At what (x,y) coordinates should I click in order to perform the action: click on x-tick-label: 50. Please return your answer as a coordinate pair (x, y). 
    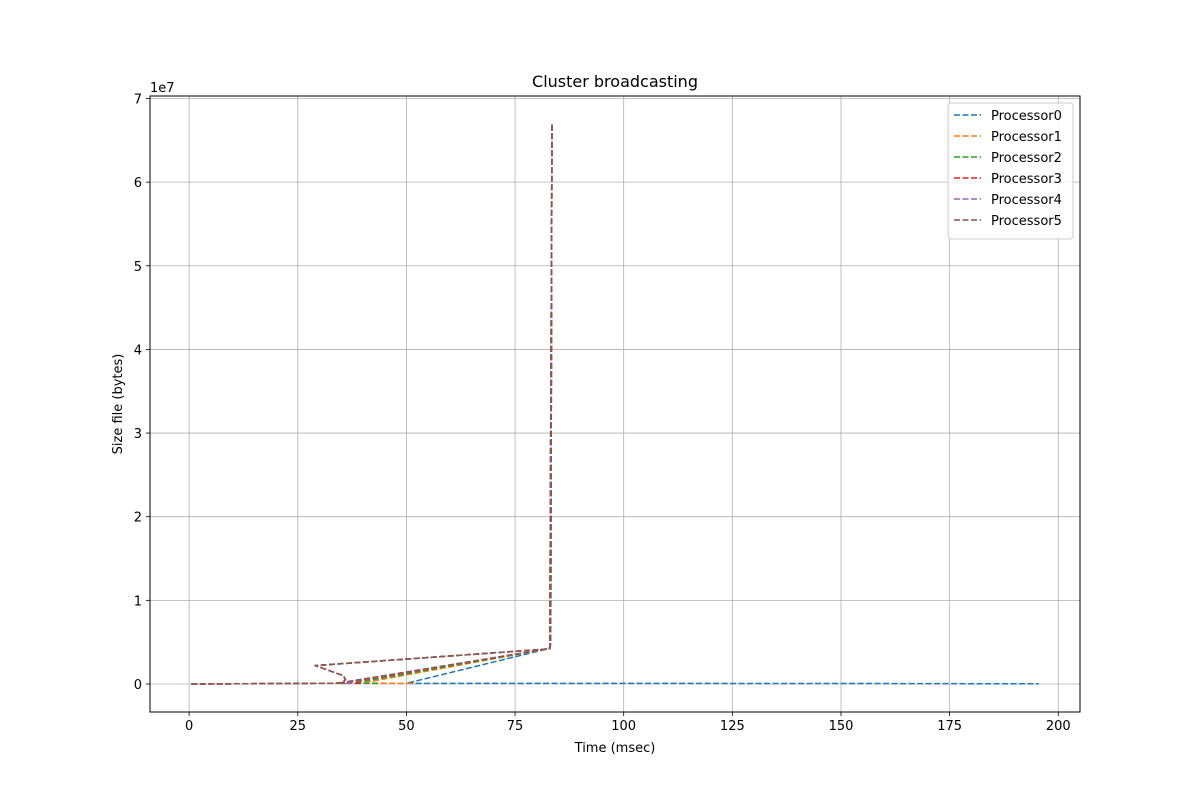
    Looking at the image, I should click on (406, 726).